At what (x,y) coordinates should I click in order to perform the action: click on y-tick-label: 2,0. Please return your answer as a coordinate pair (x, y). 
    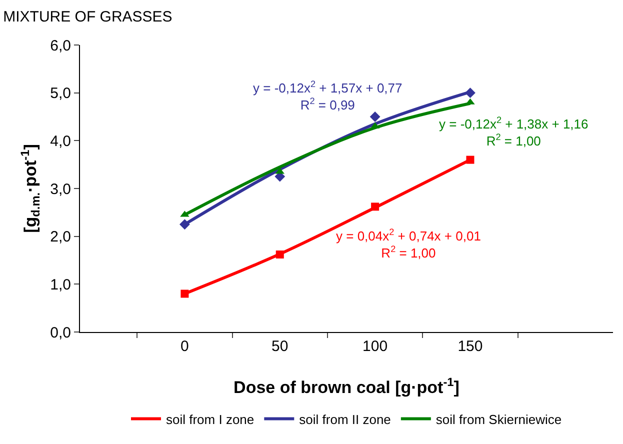
    Looking at the image, I should click on (60, 237).